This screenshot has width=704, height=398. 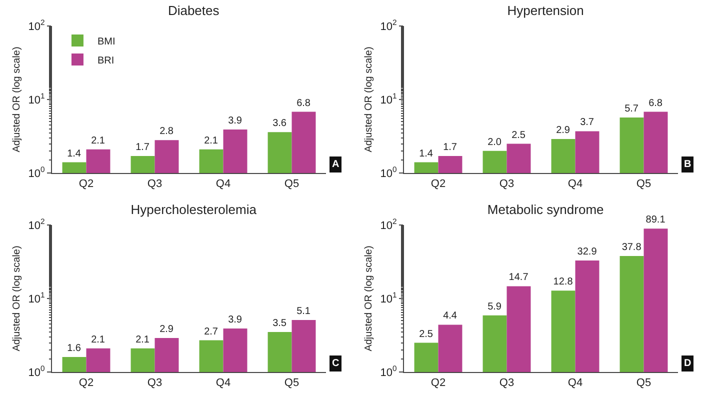 What do you see at coordinates (495, 306) in the screenshot?
I see `data-label: 5.9` at bounding box center [495, 306].